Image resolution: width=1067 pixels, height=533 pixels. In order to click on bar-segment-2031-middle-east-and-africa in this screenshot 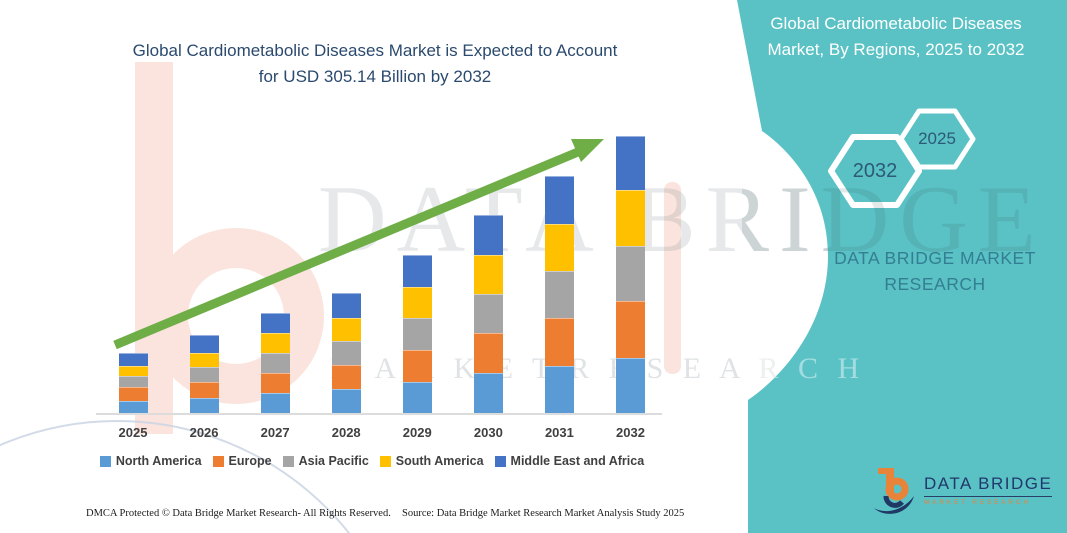, I will do `click(559, 200)`.